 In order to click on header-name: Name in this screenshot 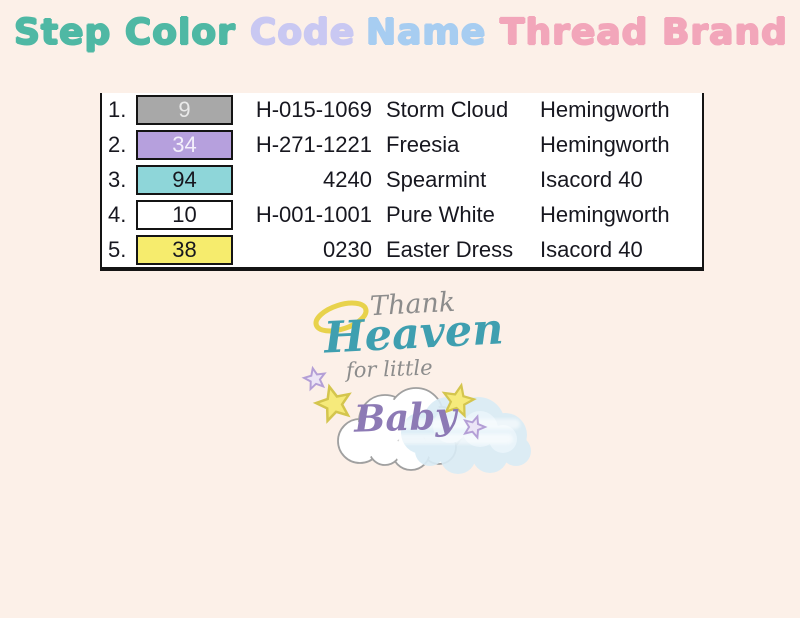, I will do `click(426, 32)`.